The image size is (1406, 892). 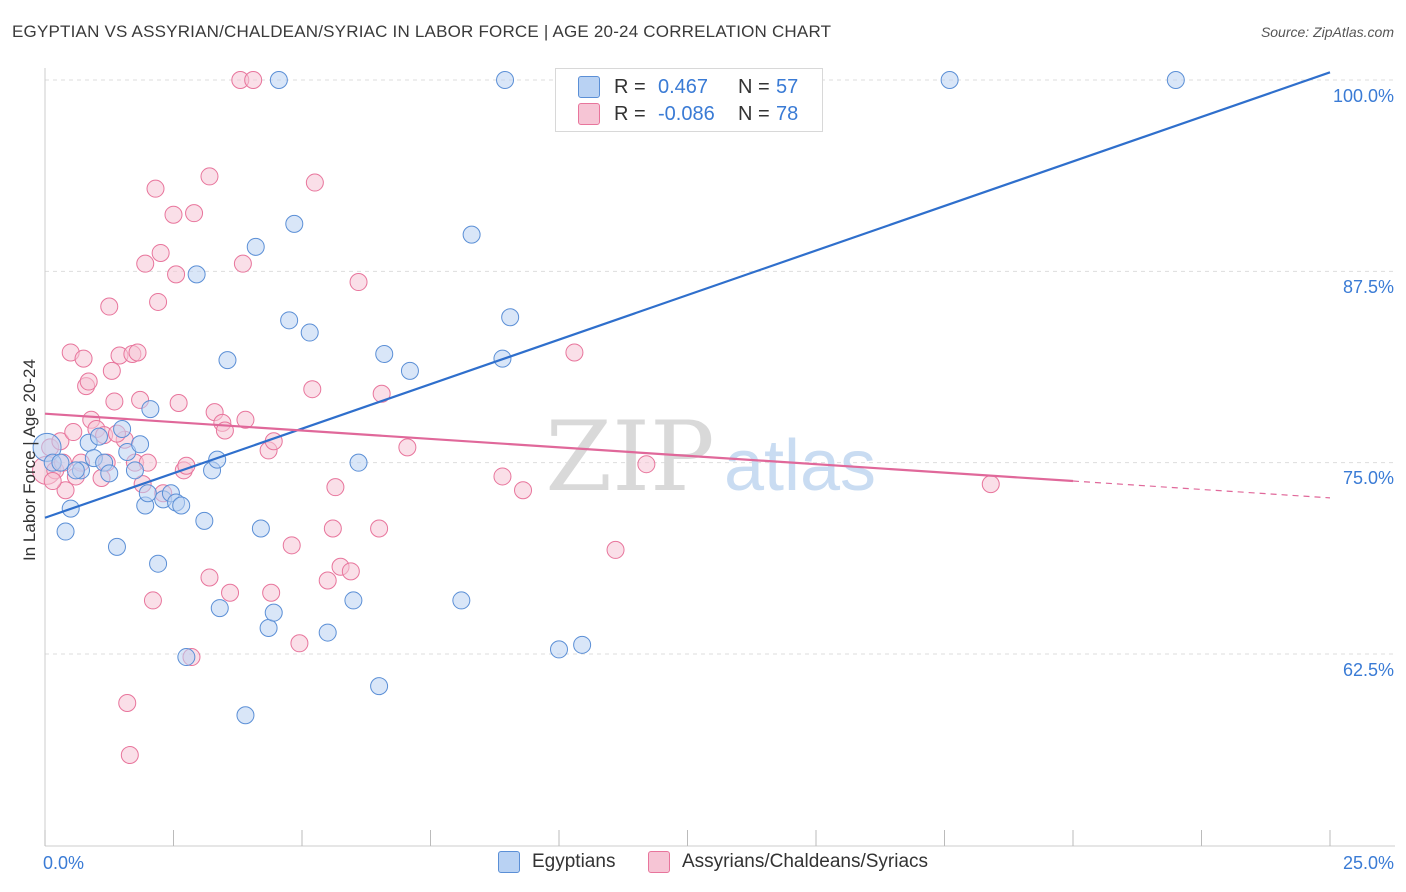 I want to click on legend-item-egyptians: Egyptians, so click(x=556, y=862).